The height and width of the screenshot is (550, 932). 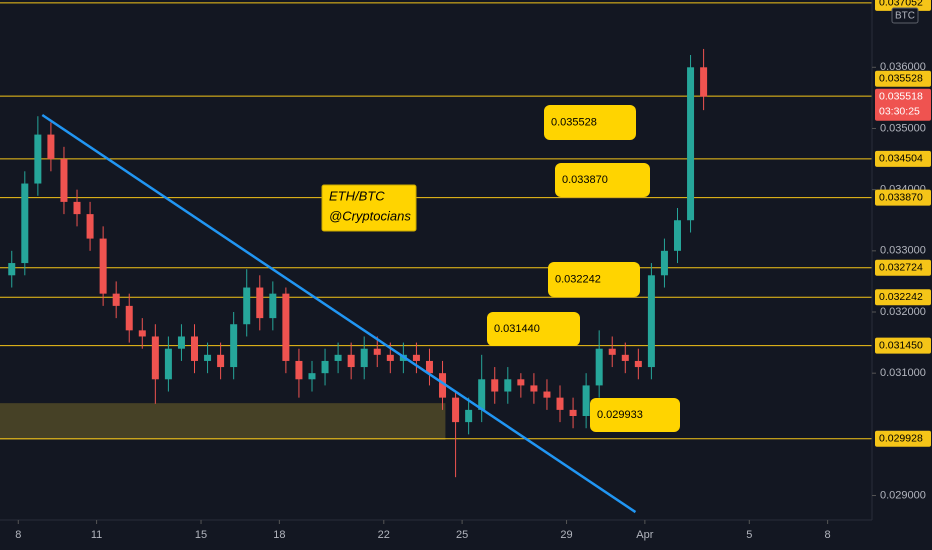 What do you see at coordinates (566, 535) in the screenshot?
I see `x-tick-label: 29` at bounding box center [566, 535].